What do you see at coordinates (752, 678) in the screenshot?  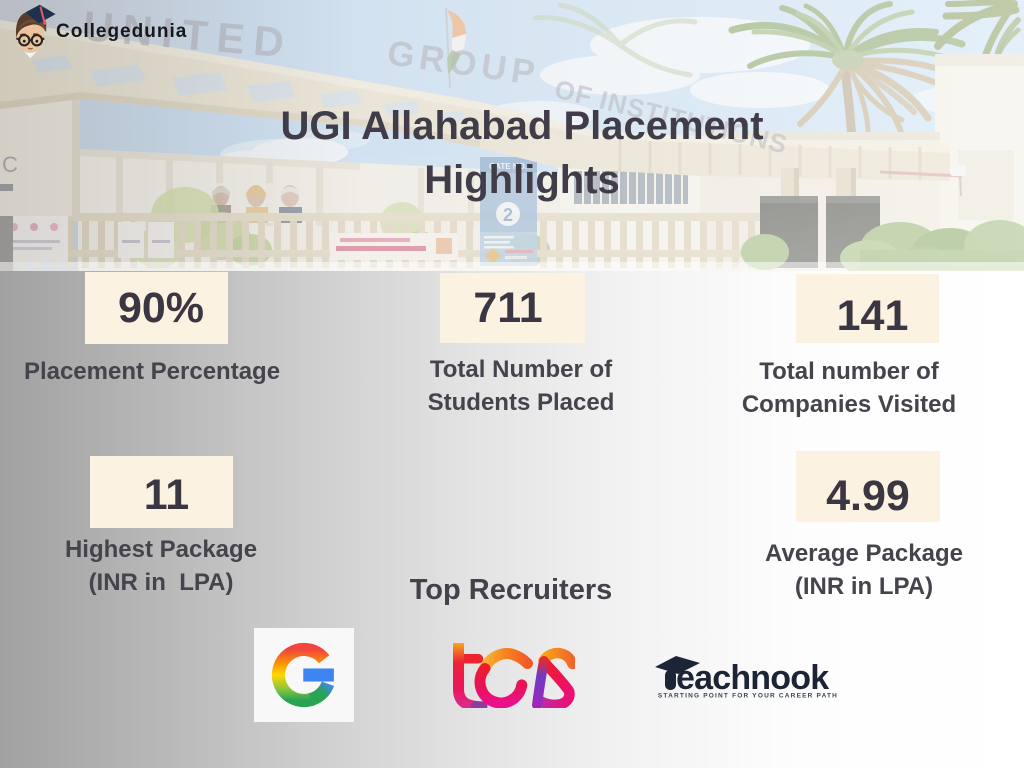 I see `svg-text: eachnook` at bounding box center [752, 678].